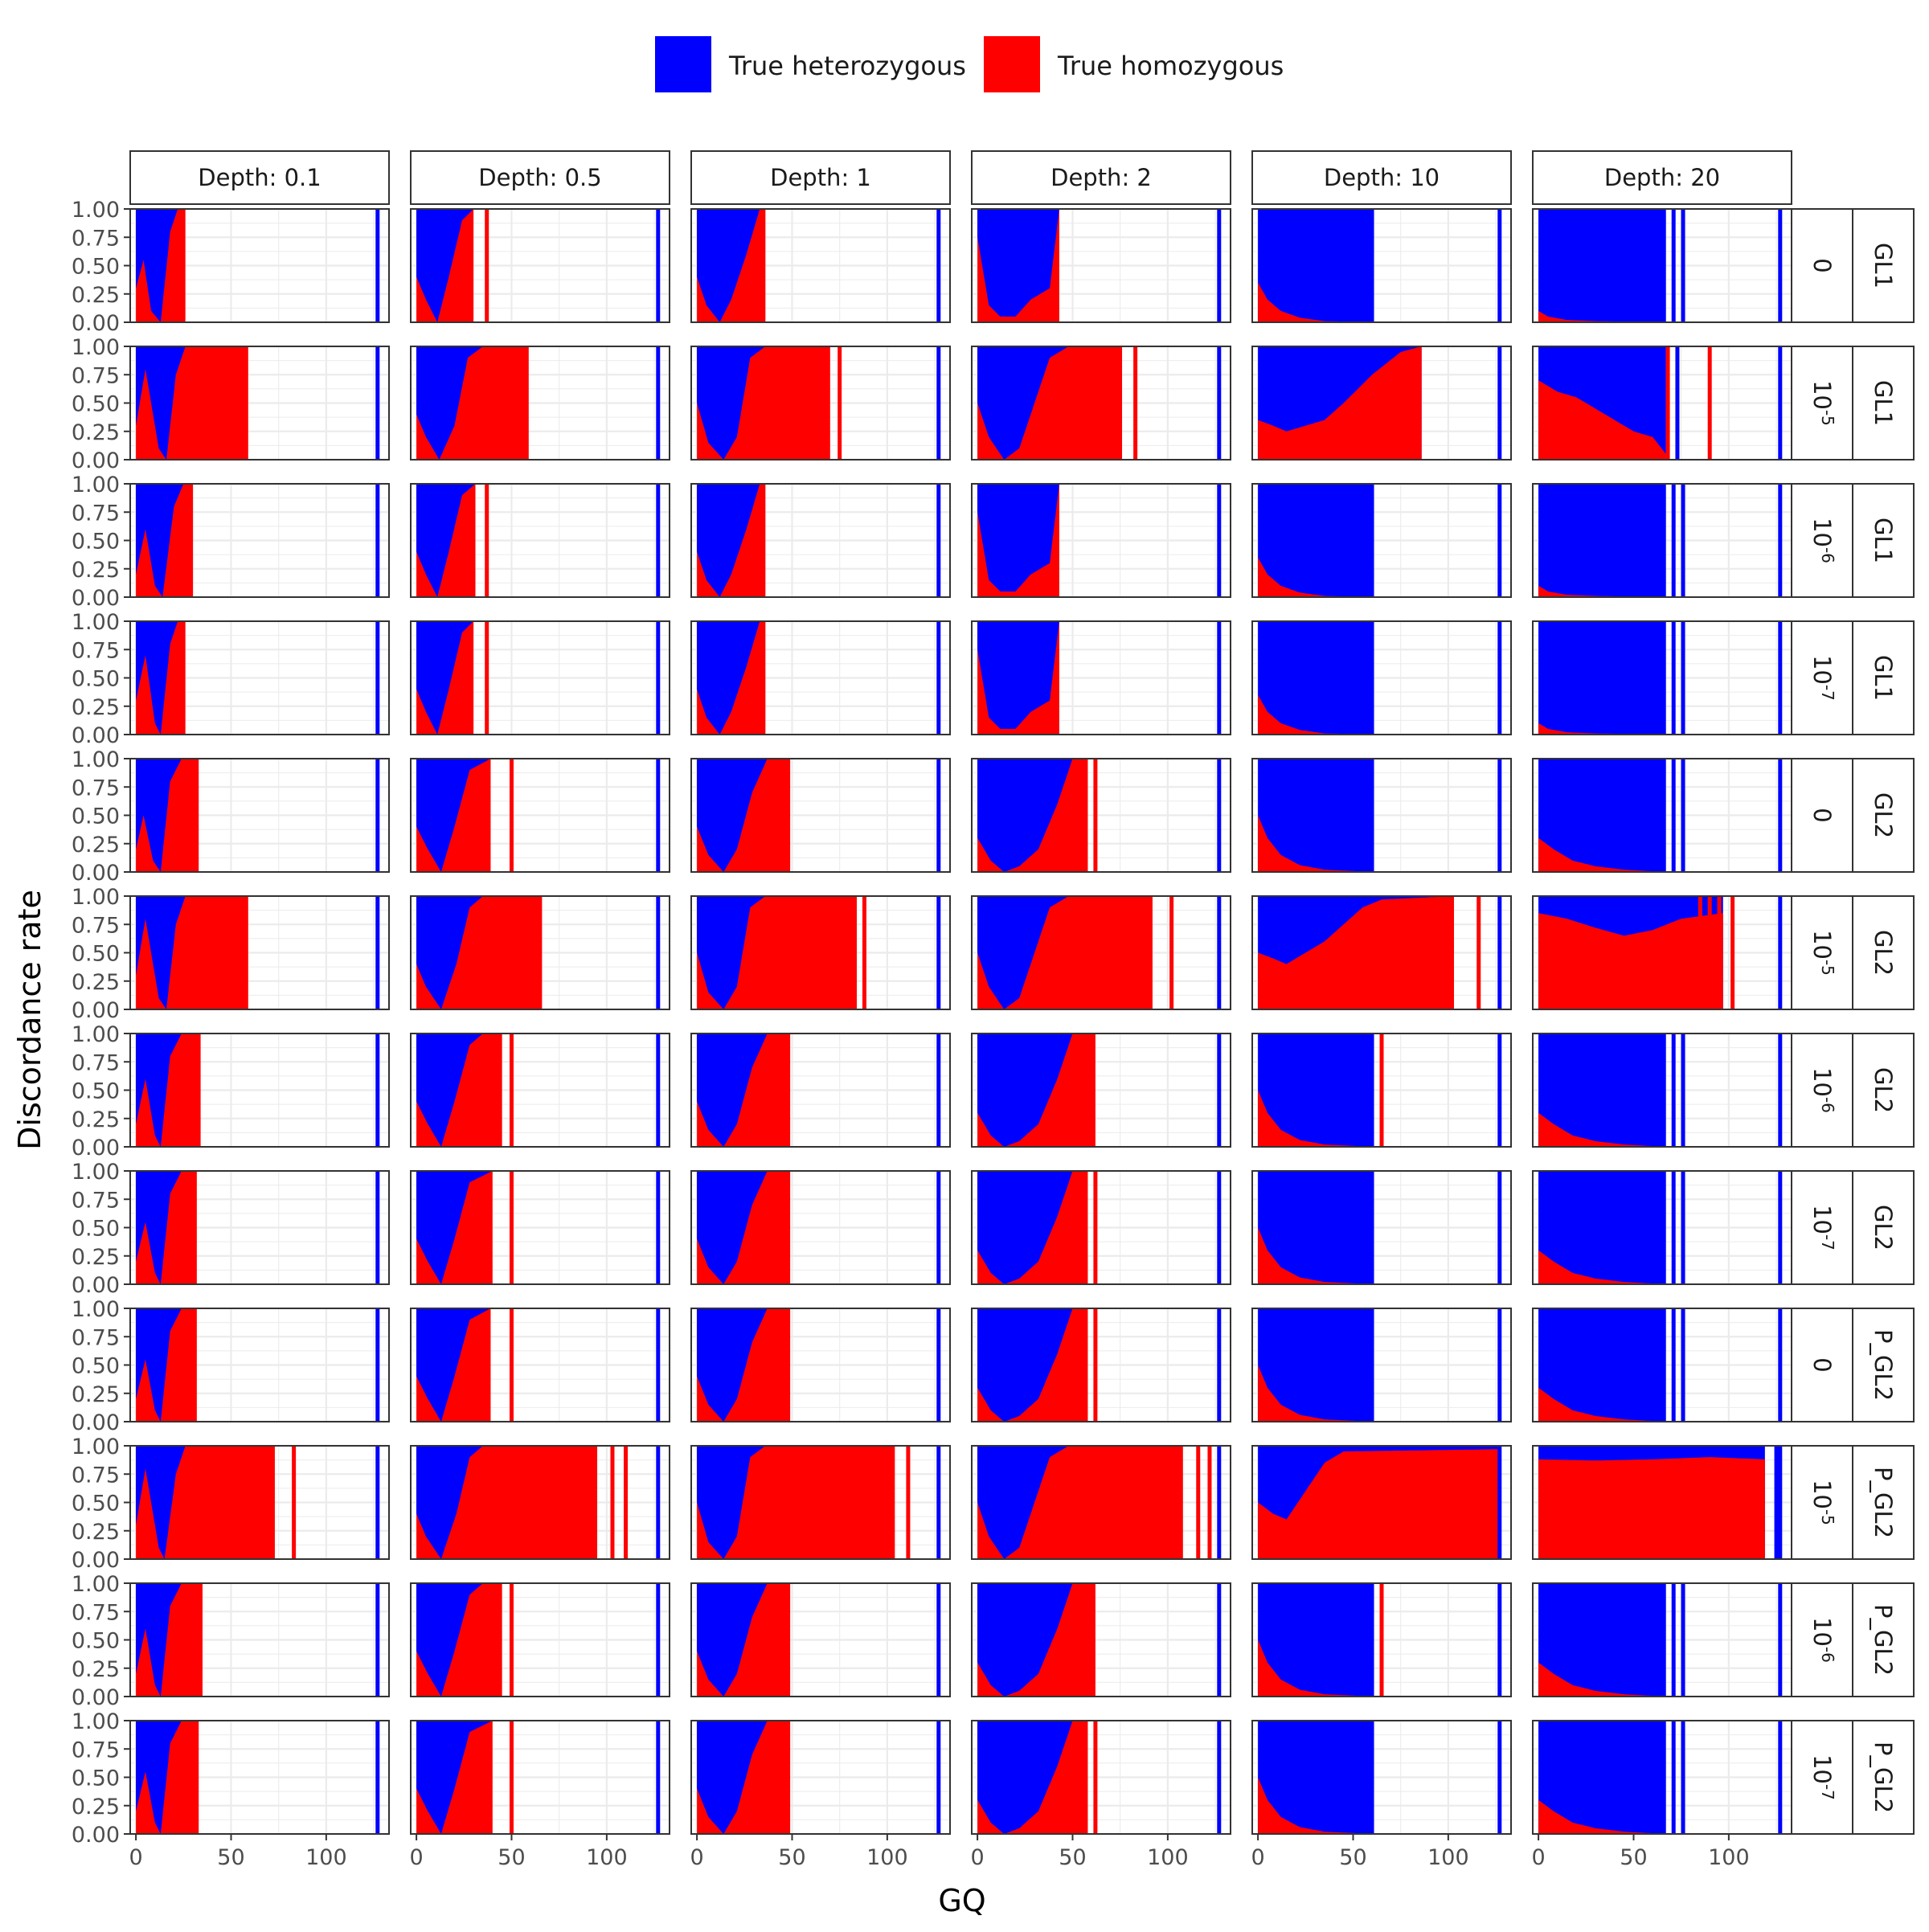  I want to click on column-strip, so click(540, 177).